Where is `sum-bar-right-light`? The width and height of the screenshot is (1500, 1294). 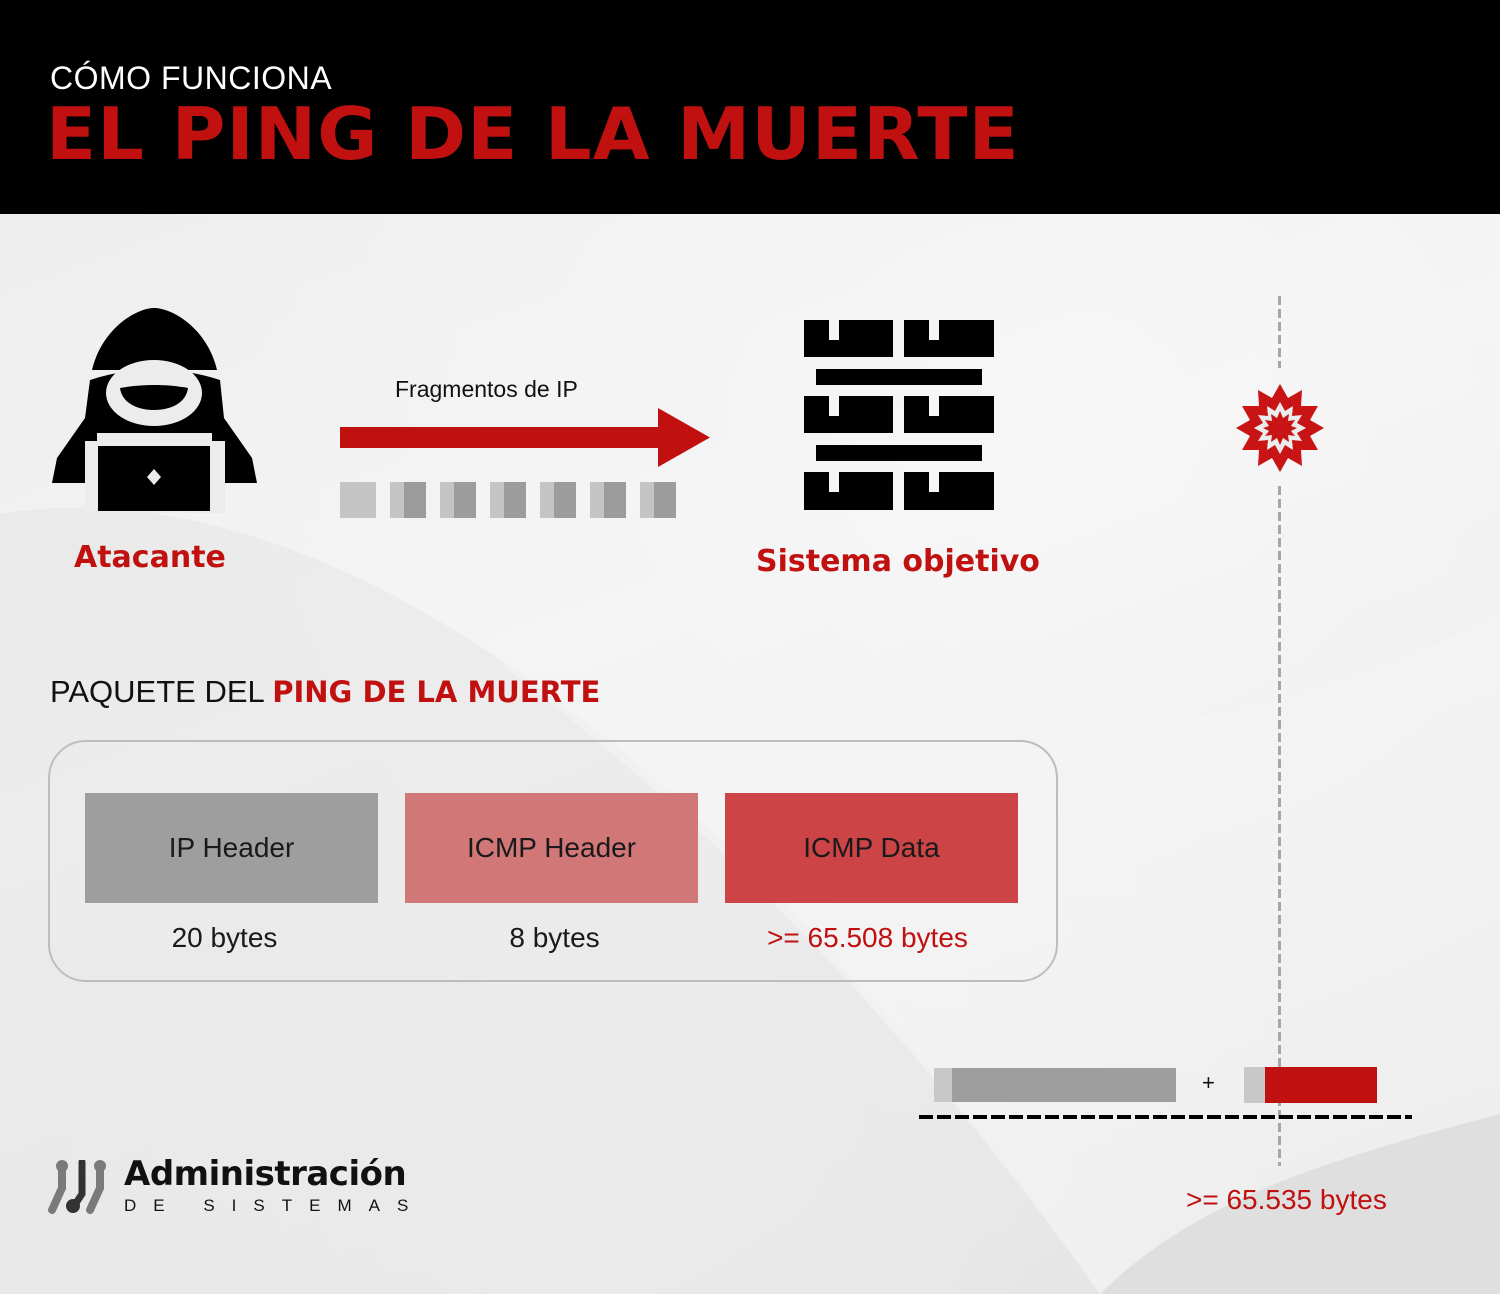
sum-bar-right-light is located at coordinates (1254, 1085).